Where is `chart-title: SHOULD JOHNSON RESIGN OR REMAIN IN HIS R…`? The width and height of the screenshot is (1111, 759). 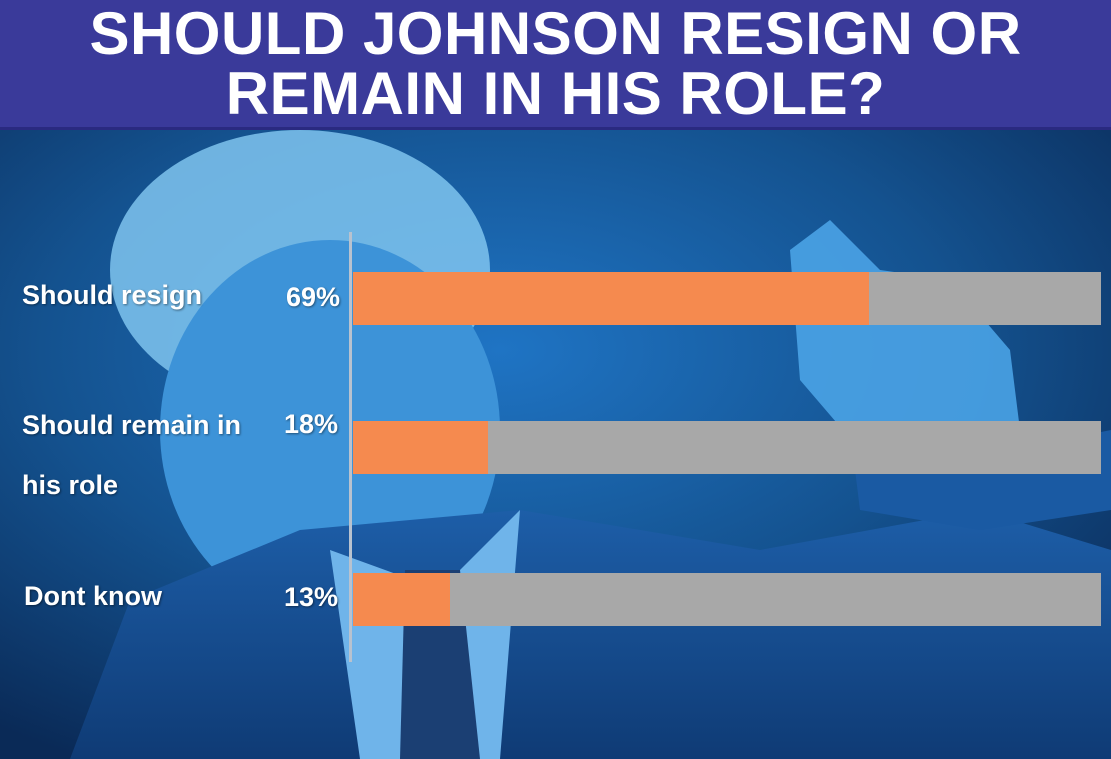 chart-title: SHOULD JOHNSON RESIGN OR REMAIN IN HIS R… is located at coordinates (555, 63).